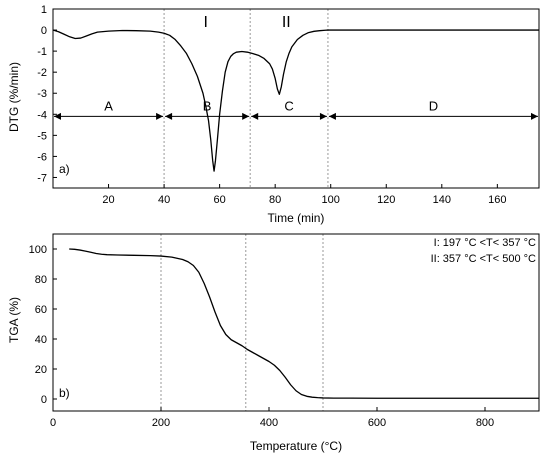 Image resolution: width=550 pixels, height=459 pixels. I want to click on tga-x-tick-label: 800, so click(485, 423).